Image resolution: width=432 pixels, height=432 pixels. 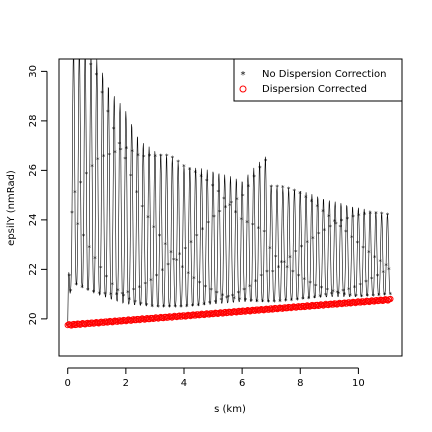 I want to click on x-axis: 0 2 4 6 8 10, so click(x=215, y=378).